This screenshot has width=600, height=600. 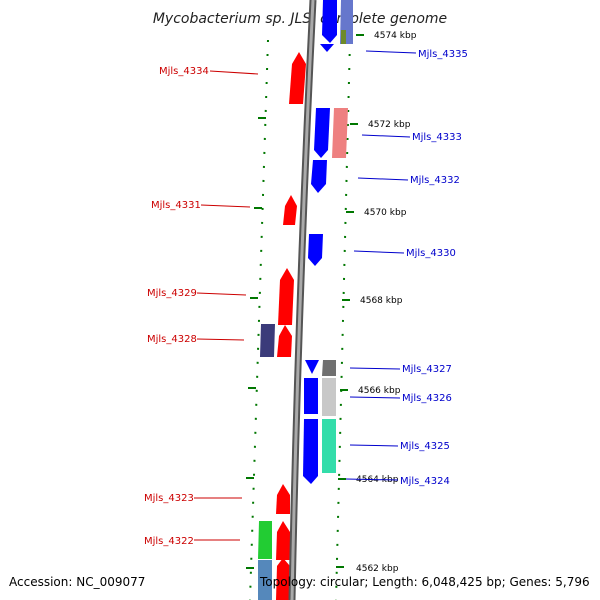 What do you see at coordinates (437, 137) in the screenshot?
I see `gene-label-mjls-4333: Mjls_4333` at bounding box center [437, 137].